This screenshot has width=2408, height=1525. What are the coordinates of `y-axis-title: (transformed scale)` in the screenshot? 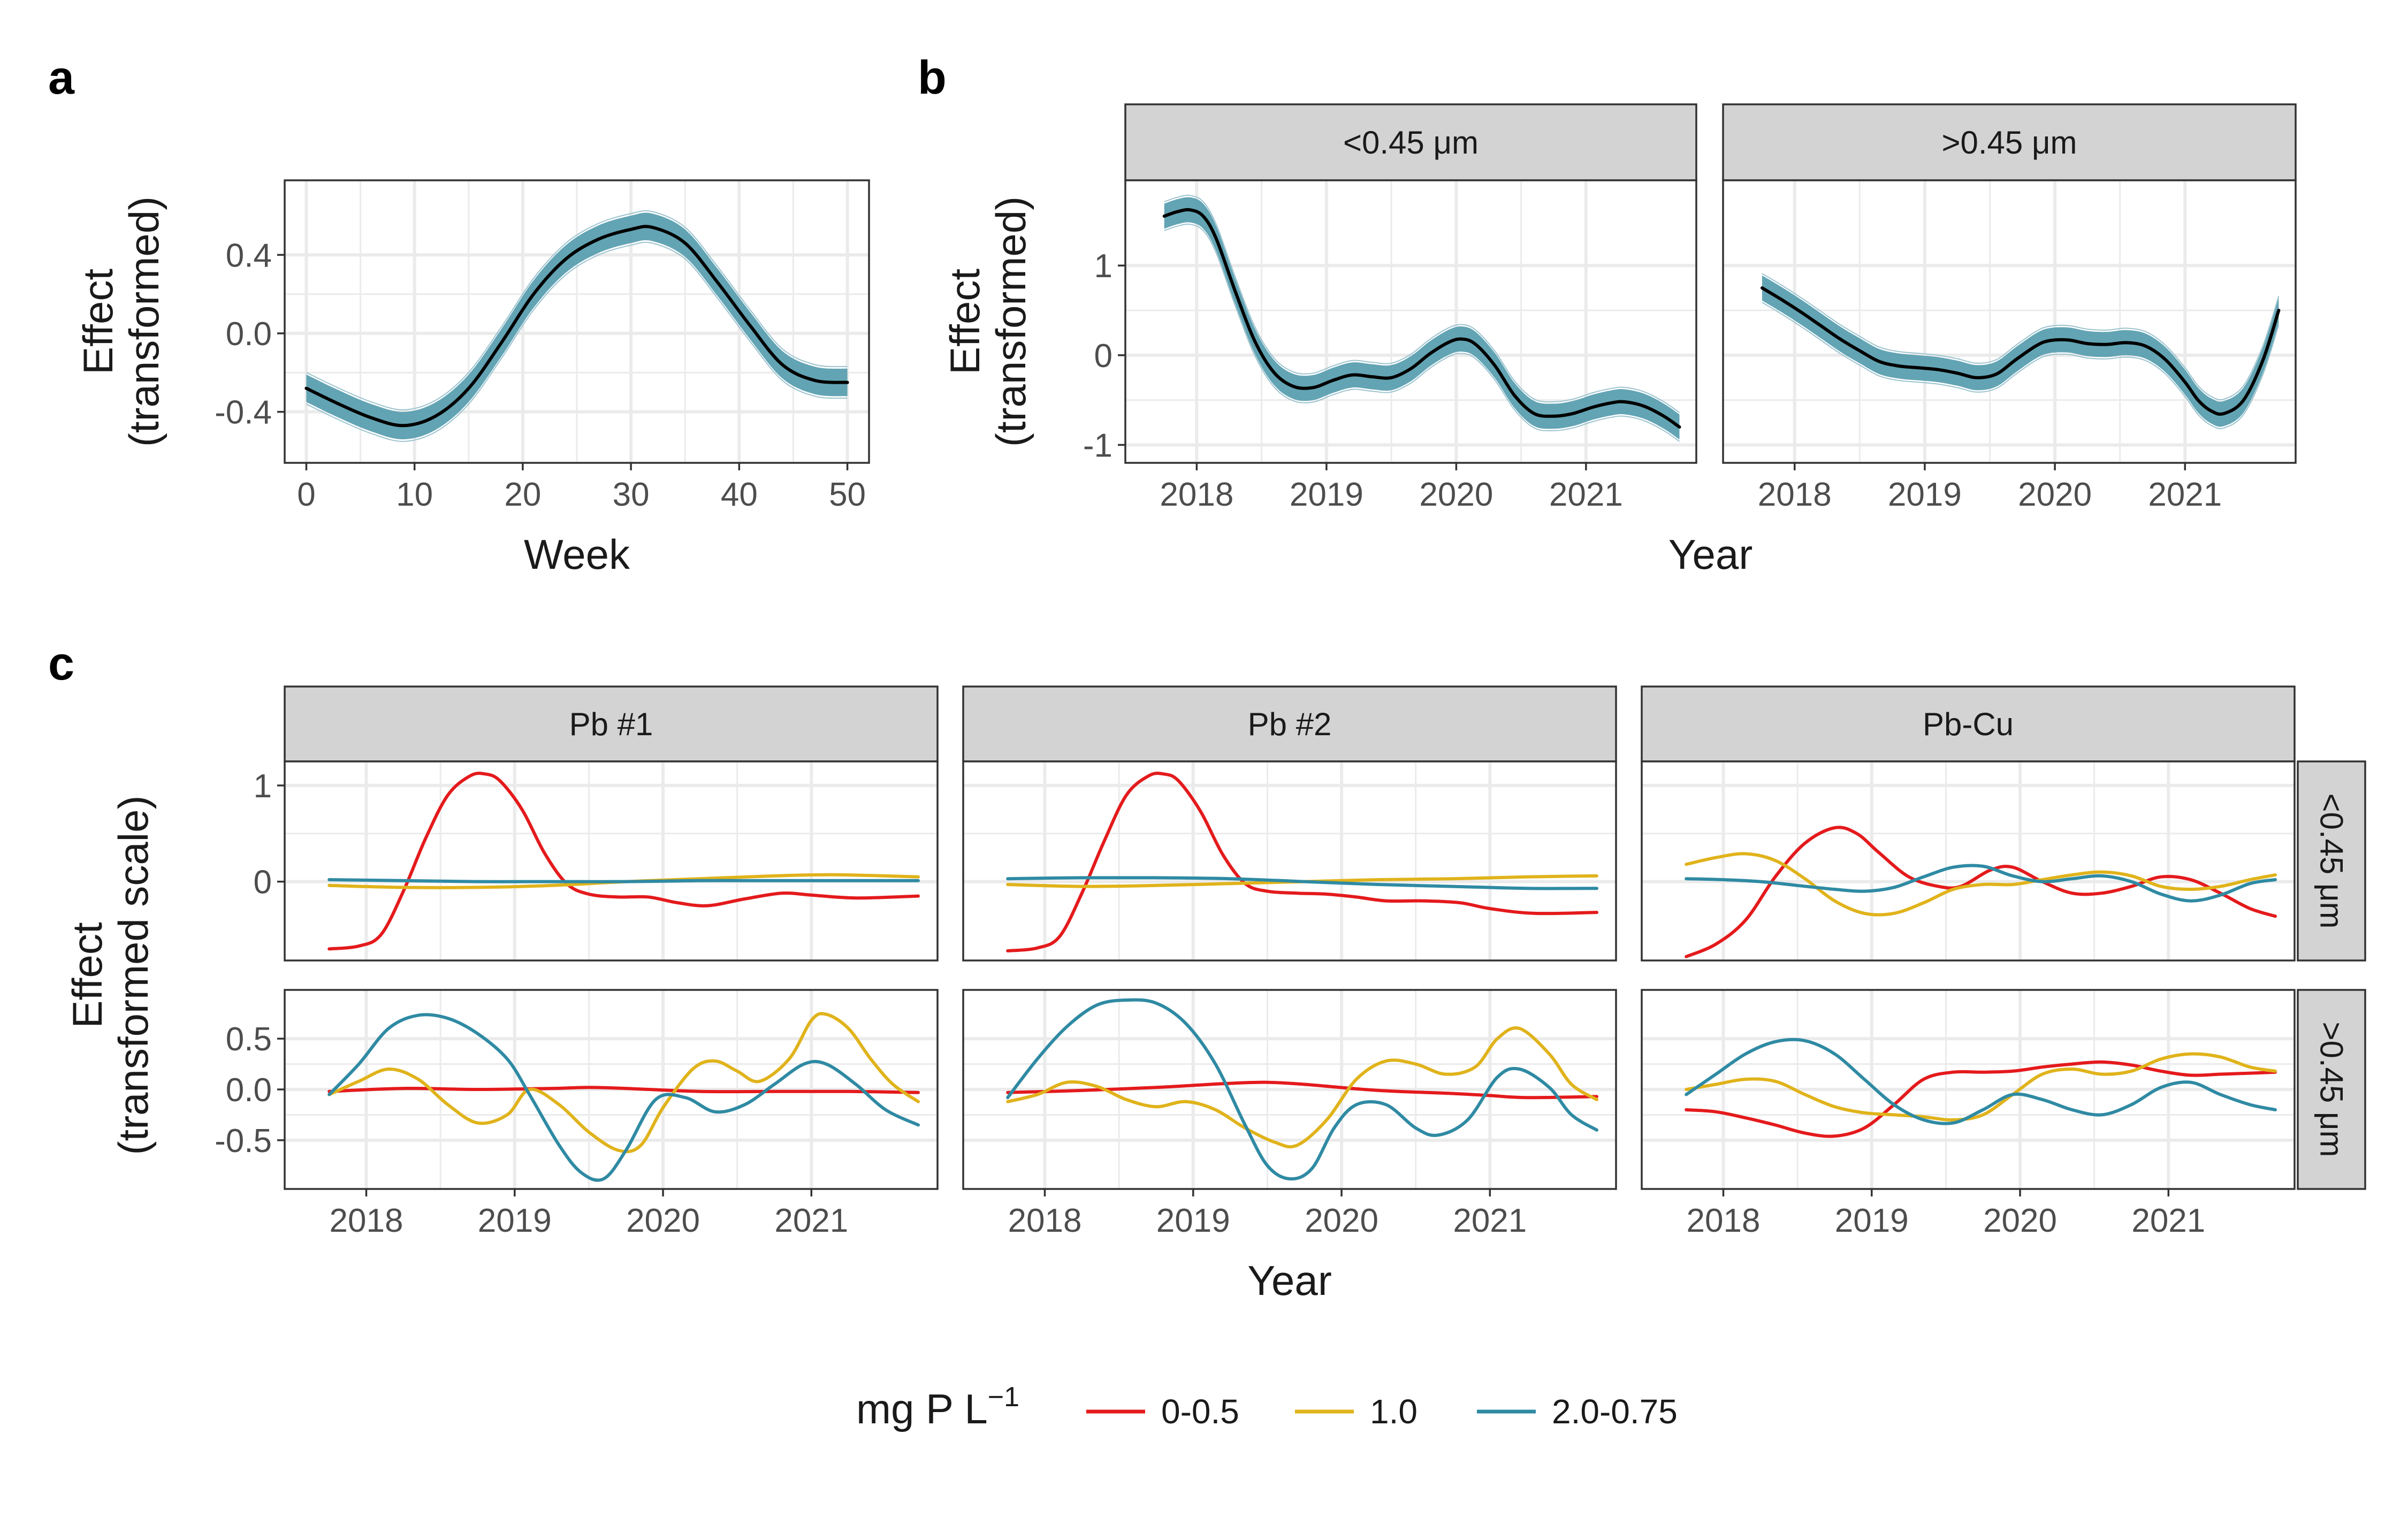 It's located at (133, 976).